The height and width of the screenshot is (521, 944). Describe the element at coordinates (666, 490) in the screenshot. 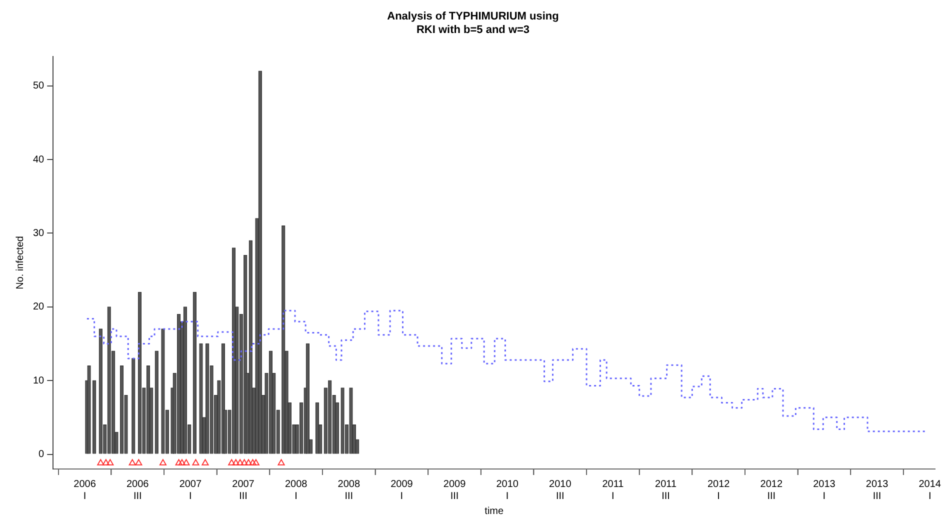

I see `x-tick-label: 2011 III` at that location.